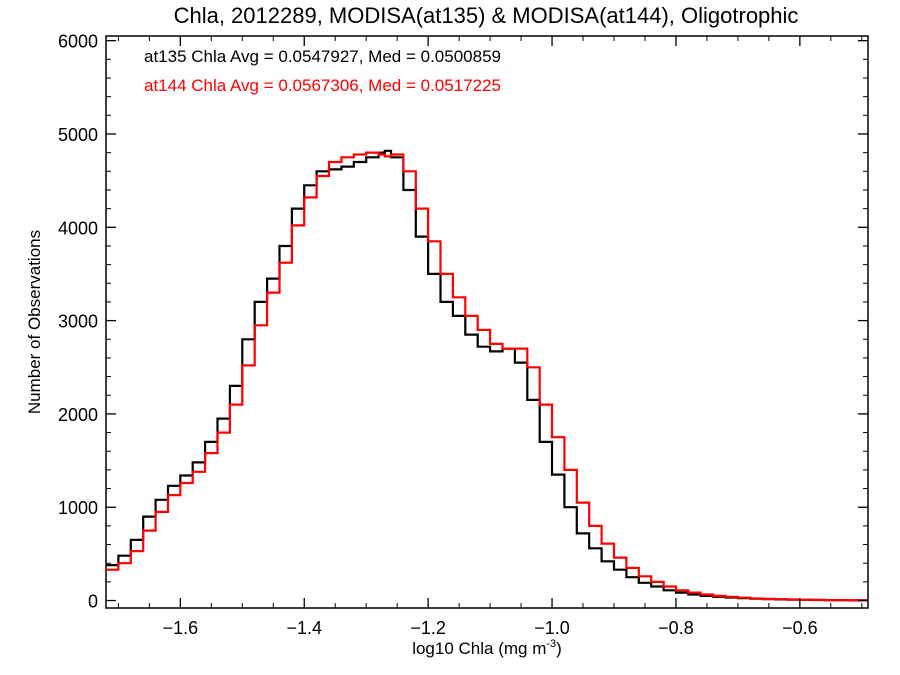 The width and height of the screenshot is (900, 675). What do you see at coordinates (800, 628) in the screenshot?
I see `x-tick-label: −0.6` at bounding box center [800, 628].